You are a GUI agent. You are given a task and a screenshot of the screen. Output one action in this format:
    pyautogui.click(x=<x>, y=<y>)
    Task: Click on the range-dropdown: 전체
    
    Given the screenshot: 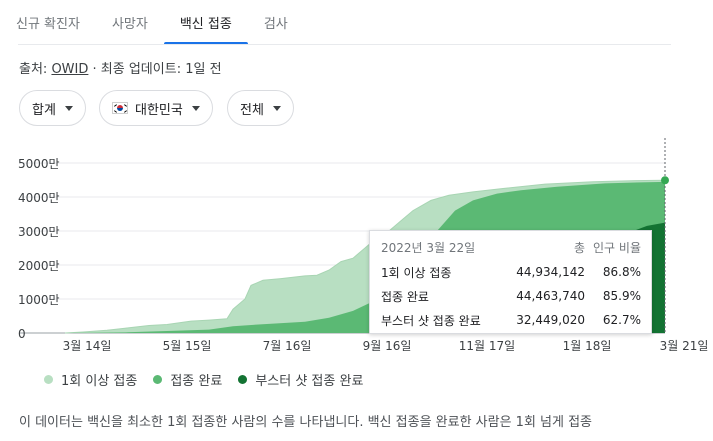 What is the action you would take?
    pyautogui.click(x=260, y=108)
    